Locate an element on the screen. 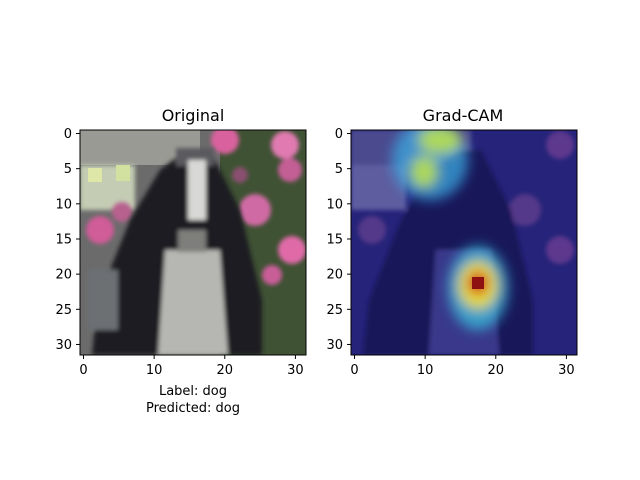  caption-predicted: Predicted: dog is located at coordinates (193, 408).